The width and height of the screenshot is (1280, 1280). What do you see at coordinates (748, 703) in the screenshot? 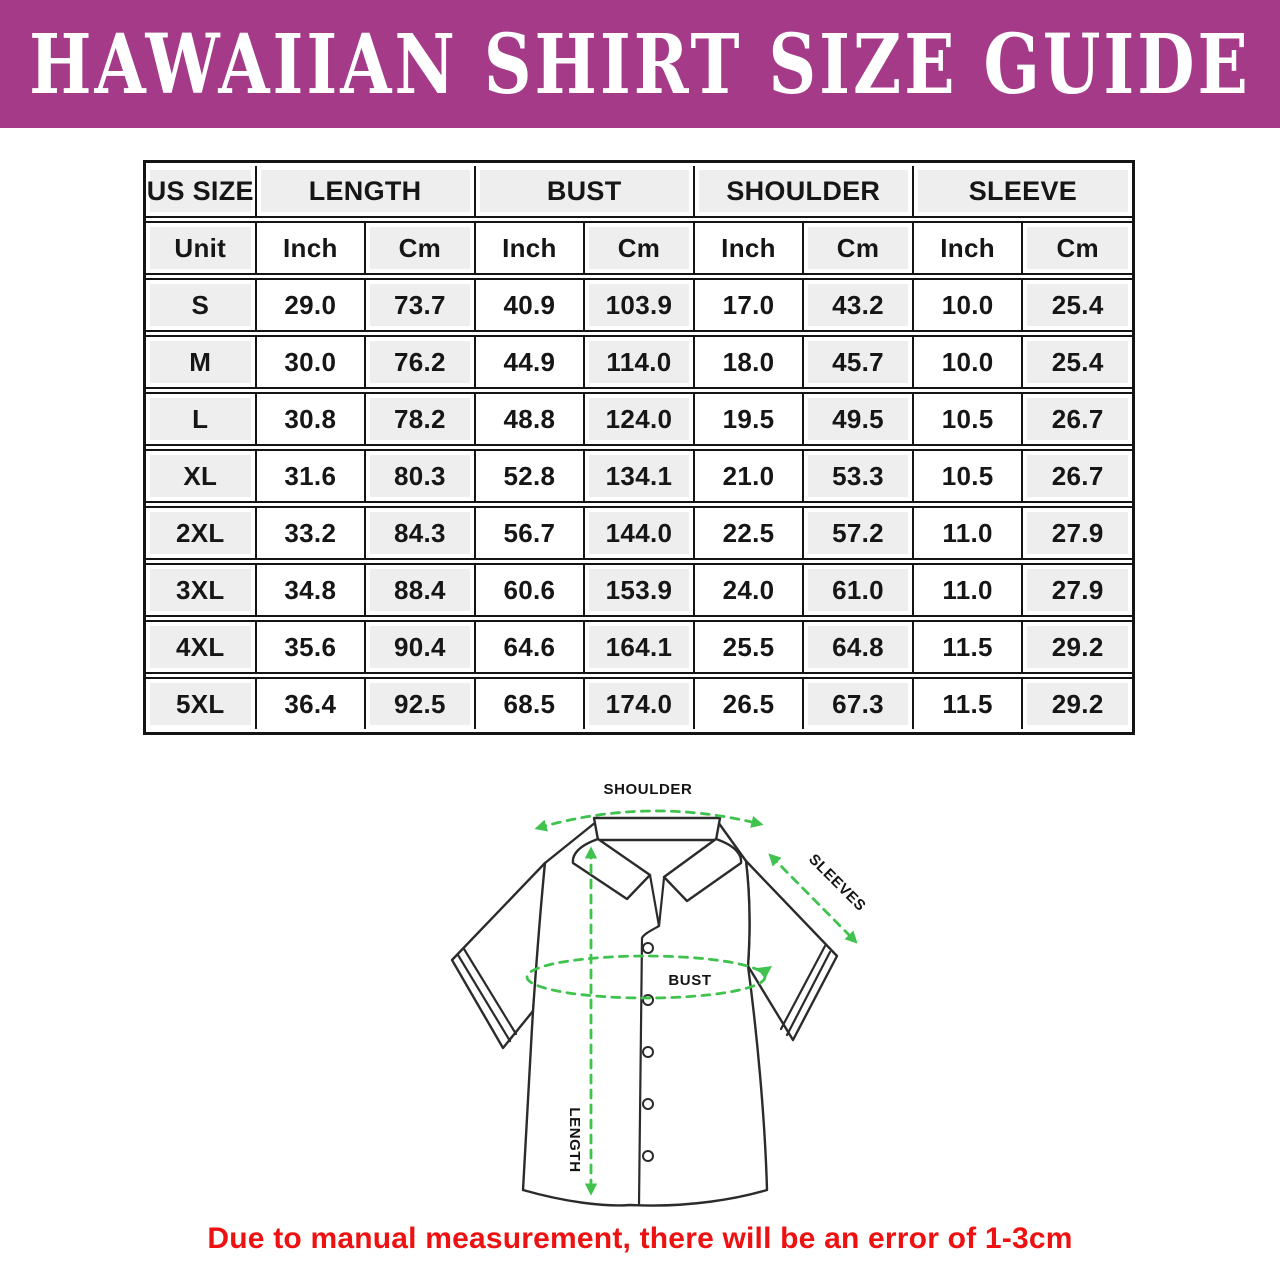
I see `value-cell: 26.5` at bounding box center [748, 703].